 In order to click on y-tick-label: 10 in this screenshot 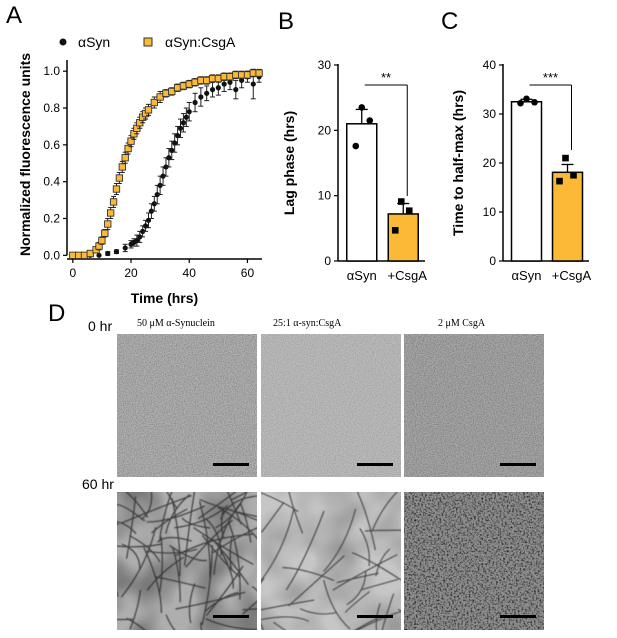, I will do `click(490, 212)`.